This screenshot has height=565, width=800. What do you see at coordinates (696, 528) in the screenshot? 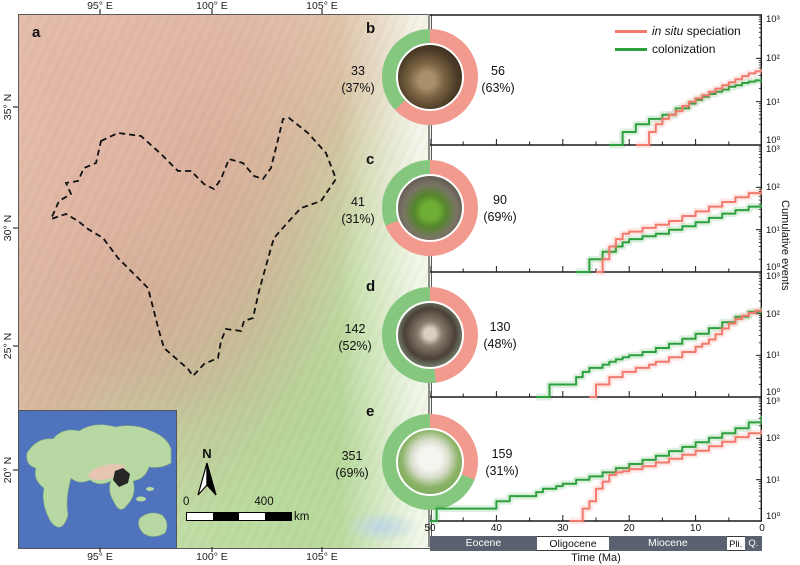
I see `x-tick-label: 10` at bounding box center [696, 528].